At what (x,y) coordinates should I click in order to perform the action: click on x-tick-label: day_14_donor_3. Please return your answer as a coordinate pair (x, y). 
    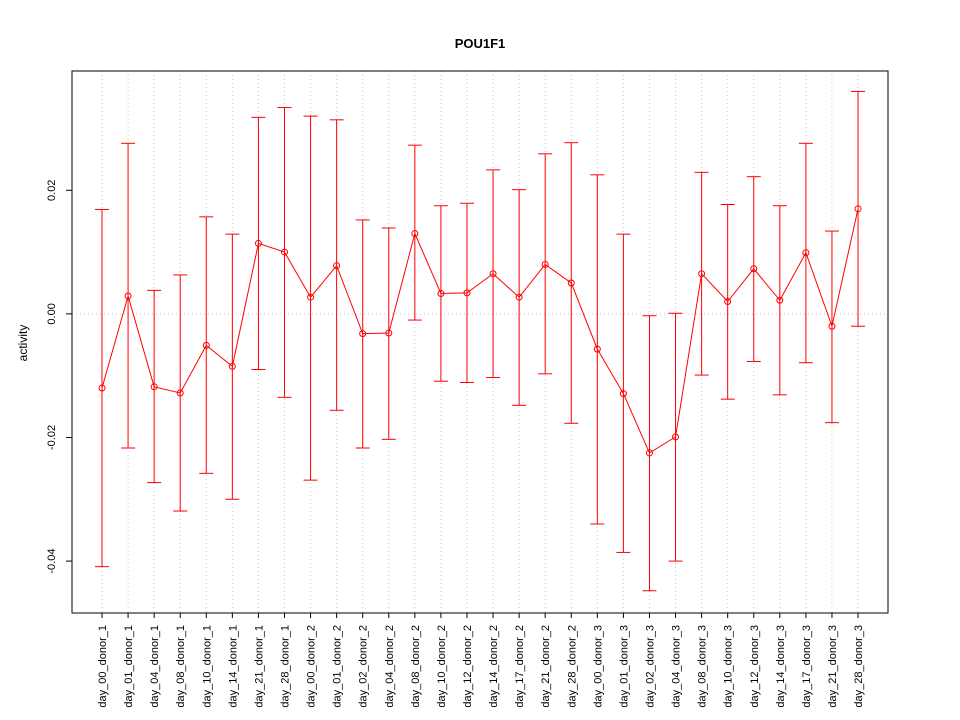
    Looking at the image, I should click on (781, 666).